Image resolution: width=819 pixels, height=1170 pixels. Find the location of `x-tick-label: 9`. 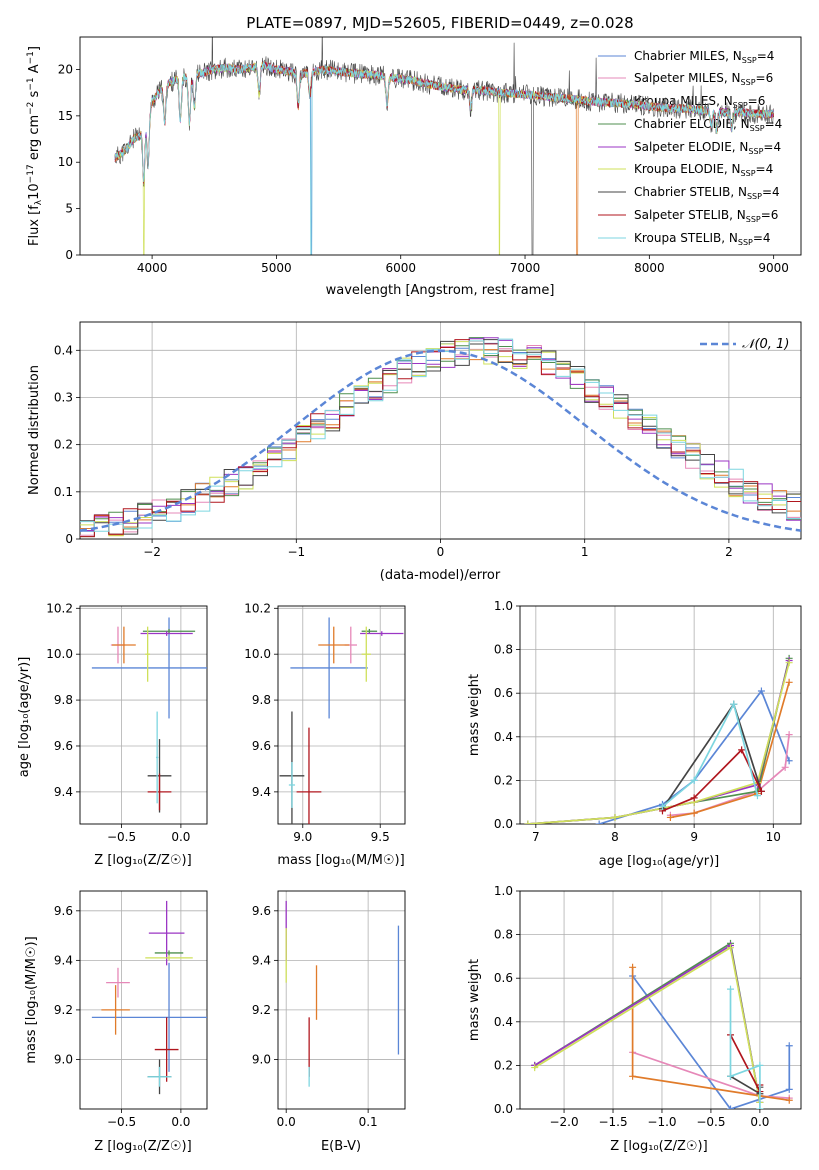

x-tick-label: 9 is located at coordinates (694, 837).